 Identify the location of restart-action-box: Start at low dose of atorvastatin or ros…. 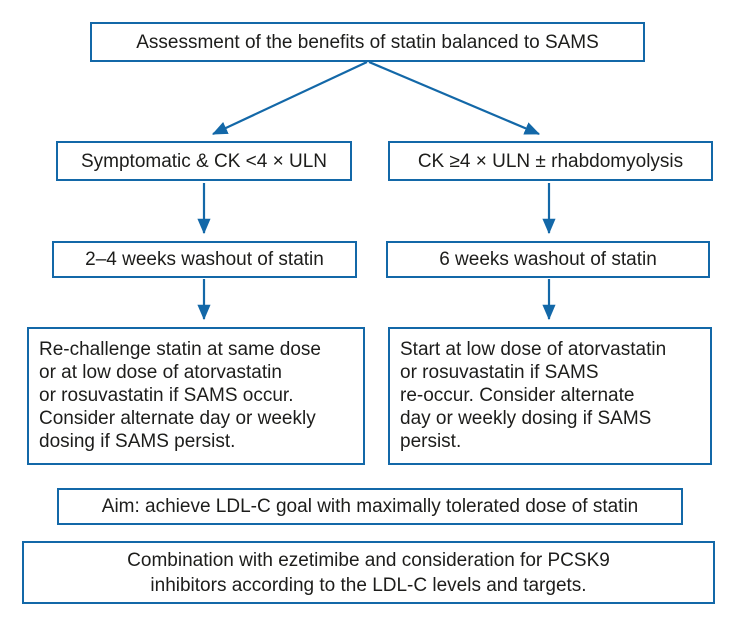
(550, 396).